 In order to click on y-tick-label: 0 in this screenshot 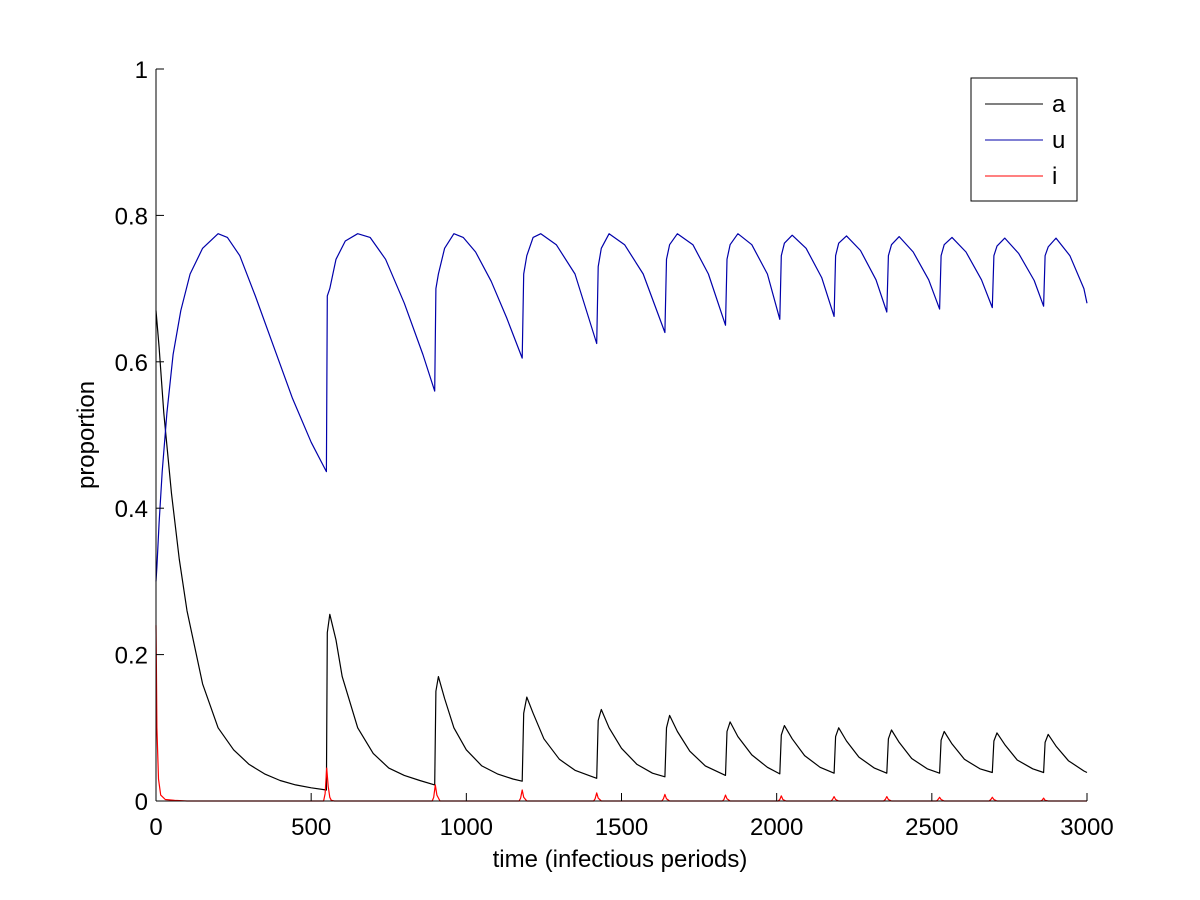, I will do `click(141, 802)`.